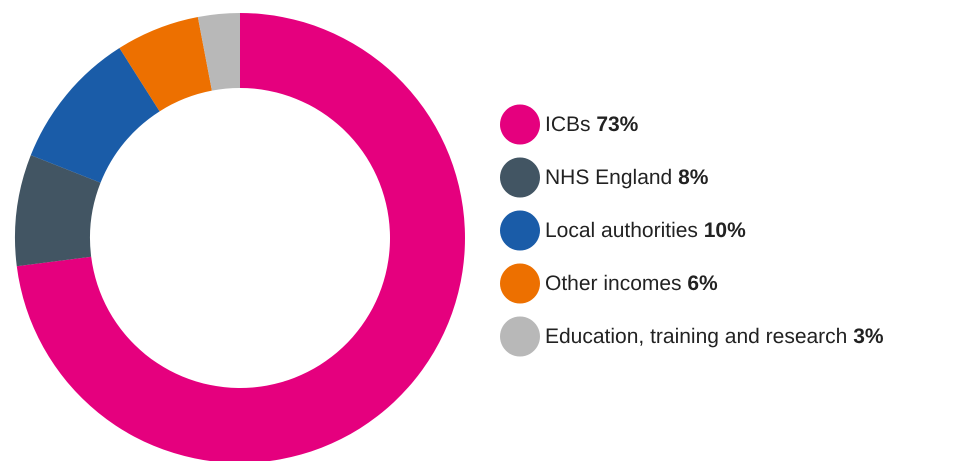  What do you see at coordinates (624, 230) in the screenshot?
I see `legend-label: Local authorities` at bounding box center [624, 230].